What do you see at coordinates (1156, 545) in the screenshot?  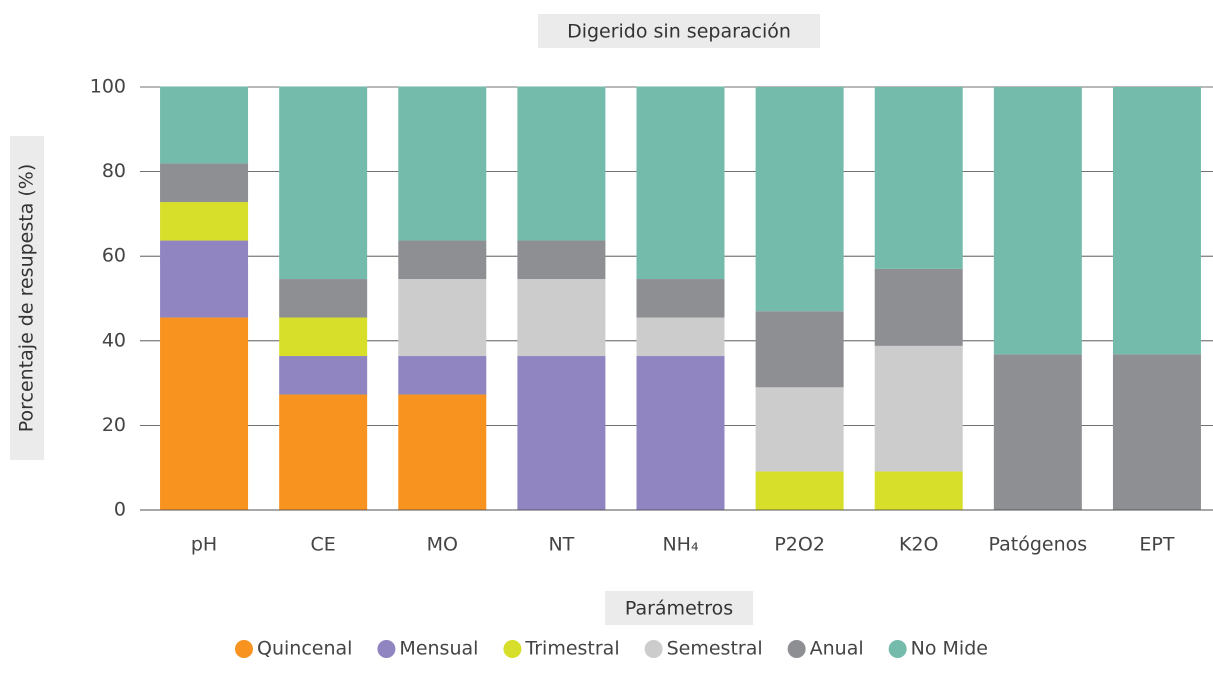 I see `x-tick-label: EPT` at bounding box center [1156, 545].